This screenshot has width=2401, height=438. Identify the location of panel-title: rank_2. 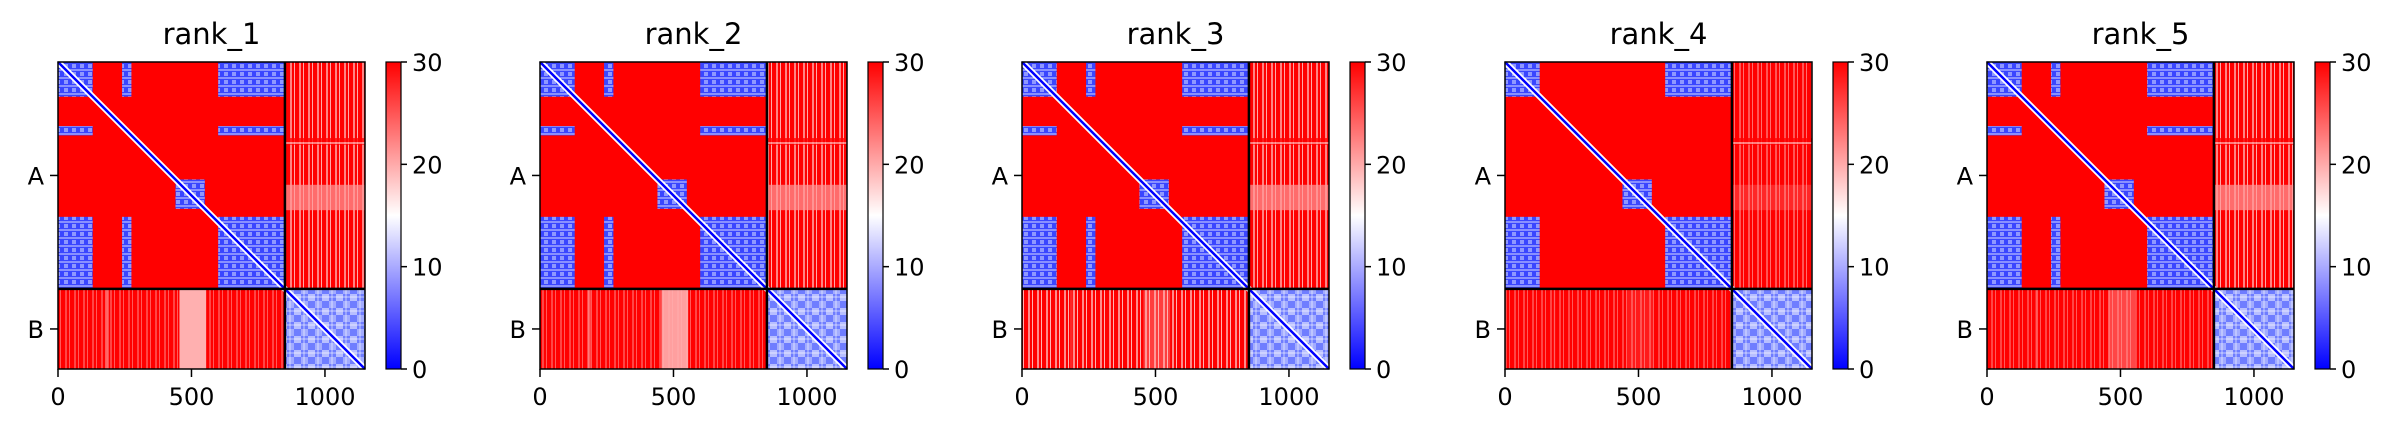
(694, 34).